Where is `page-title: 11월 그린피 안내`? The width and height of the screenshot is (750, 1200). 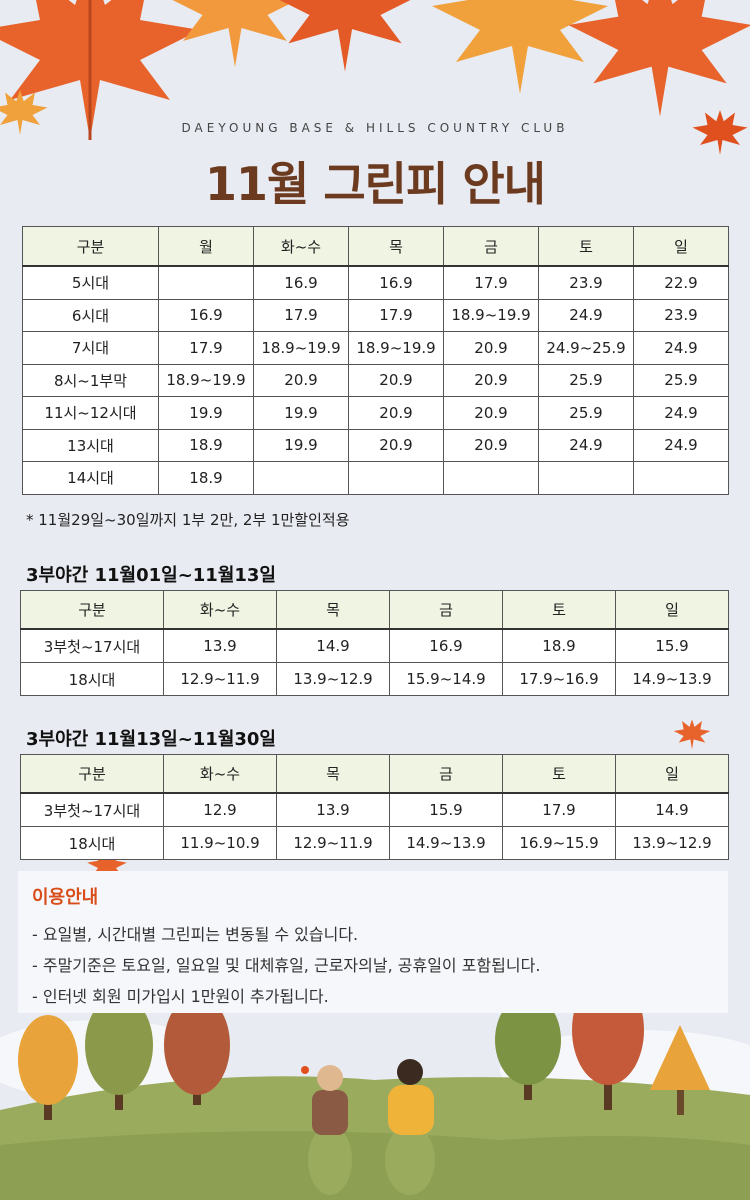
page-title: 11월 그린피 안내 is located at coordinates (375, 184).